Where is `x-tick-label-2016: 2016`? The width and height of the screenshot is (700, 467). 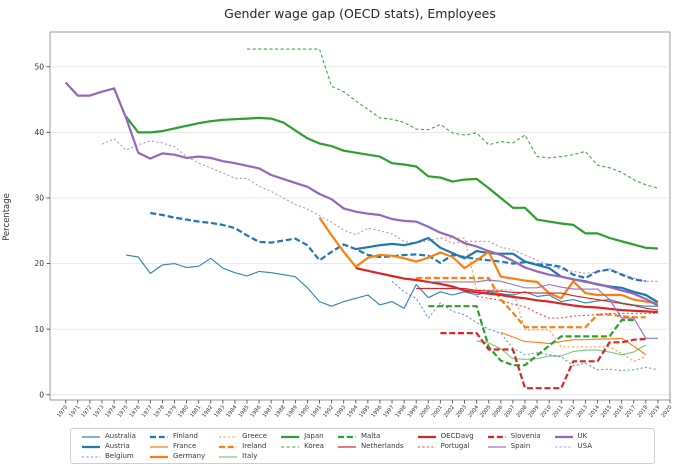
x-tick-label-2016: 2016 is located at coordinates (618, 411).